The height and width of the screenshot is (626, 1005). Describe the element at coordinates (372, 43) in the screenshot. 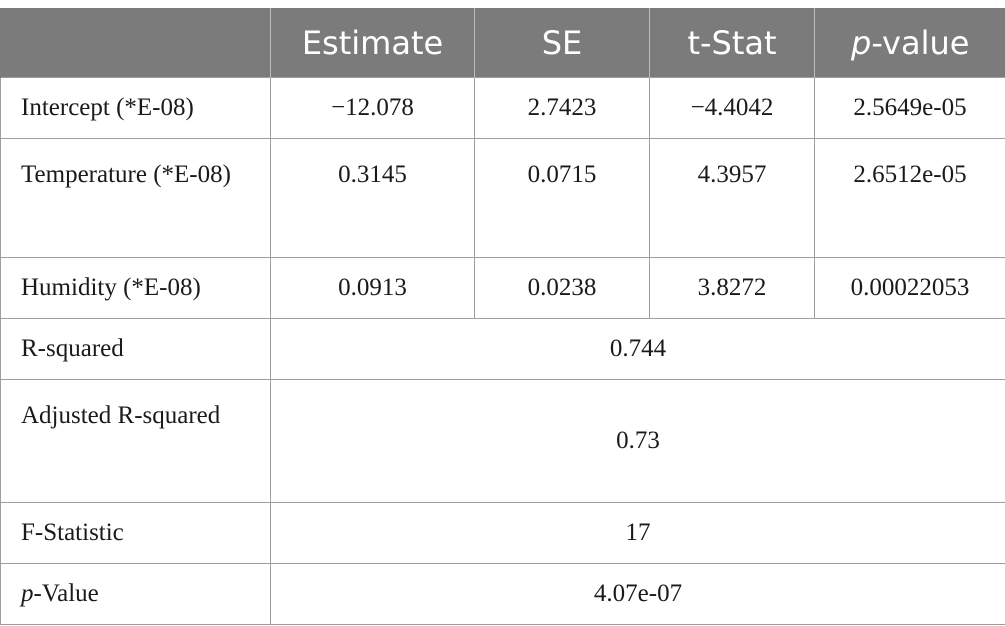

I see `header-estimate: Estimate` at that location.